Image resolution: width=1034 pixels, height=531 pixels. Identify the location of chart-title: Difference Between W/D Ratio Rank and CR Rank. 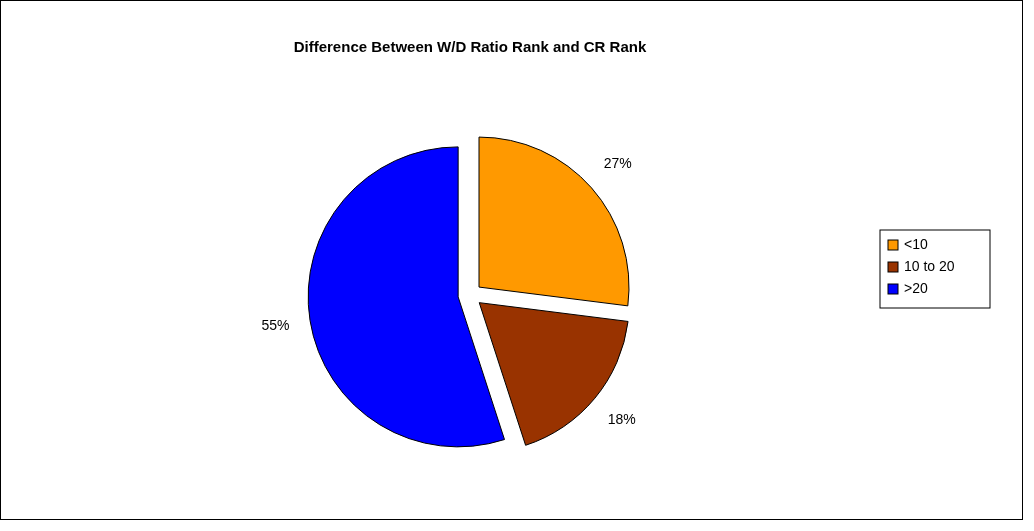
(470, 46).